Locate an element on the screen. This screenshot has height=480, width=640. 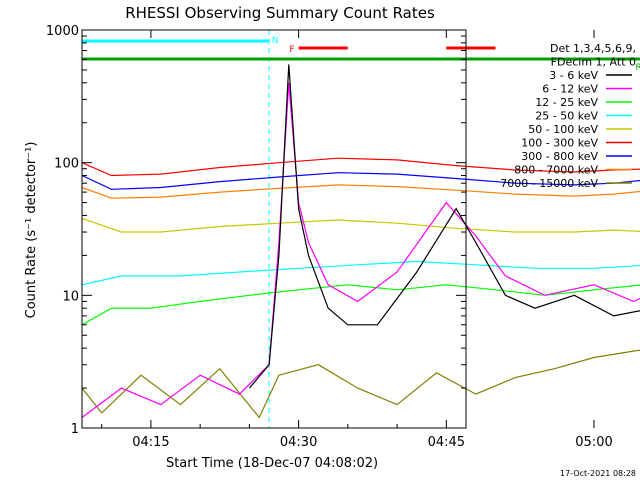
y-tick-label-0: 1 is located at coordinates (75, 429).